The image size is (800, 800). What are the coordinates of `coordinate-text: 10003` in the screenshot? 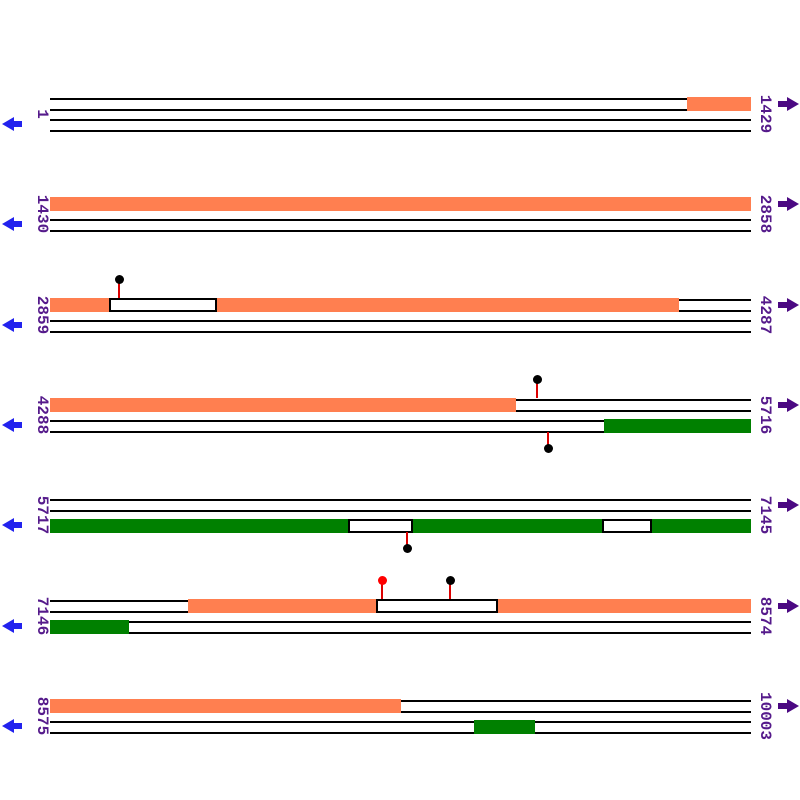 It's located at (765, 716).